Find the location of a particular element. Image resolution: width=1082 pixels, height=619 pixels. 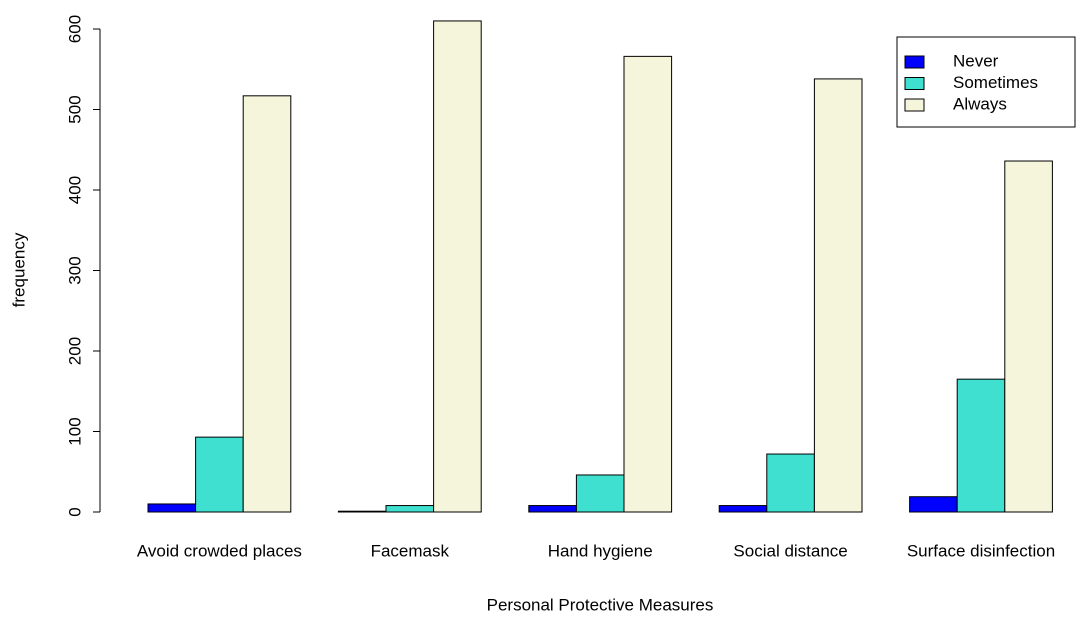

legend-label: Sometimes is located at coordinates (995, 82).